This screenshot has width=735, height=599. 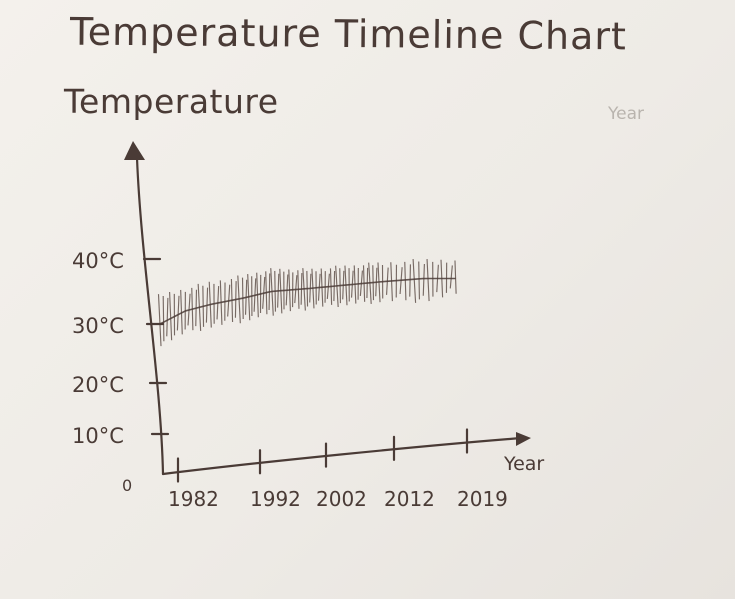 I want to click on series-trend-line, so click(x=307, y=301).